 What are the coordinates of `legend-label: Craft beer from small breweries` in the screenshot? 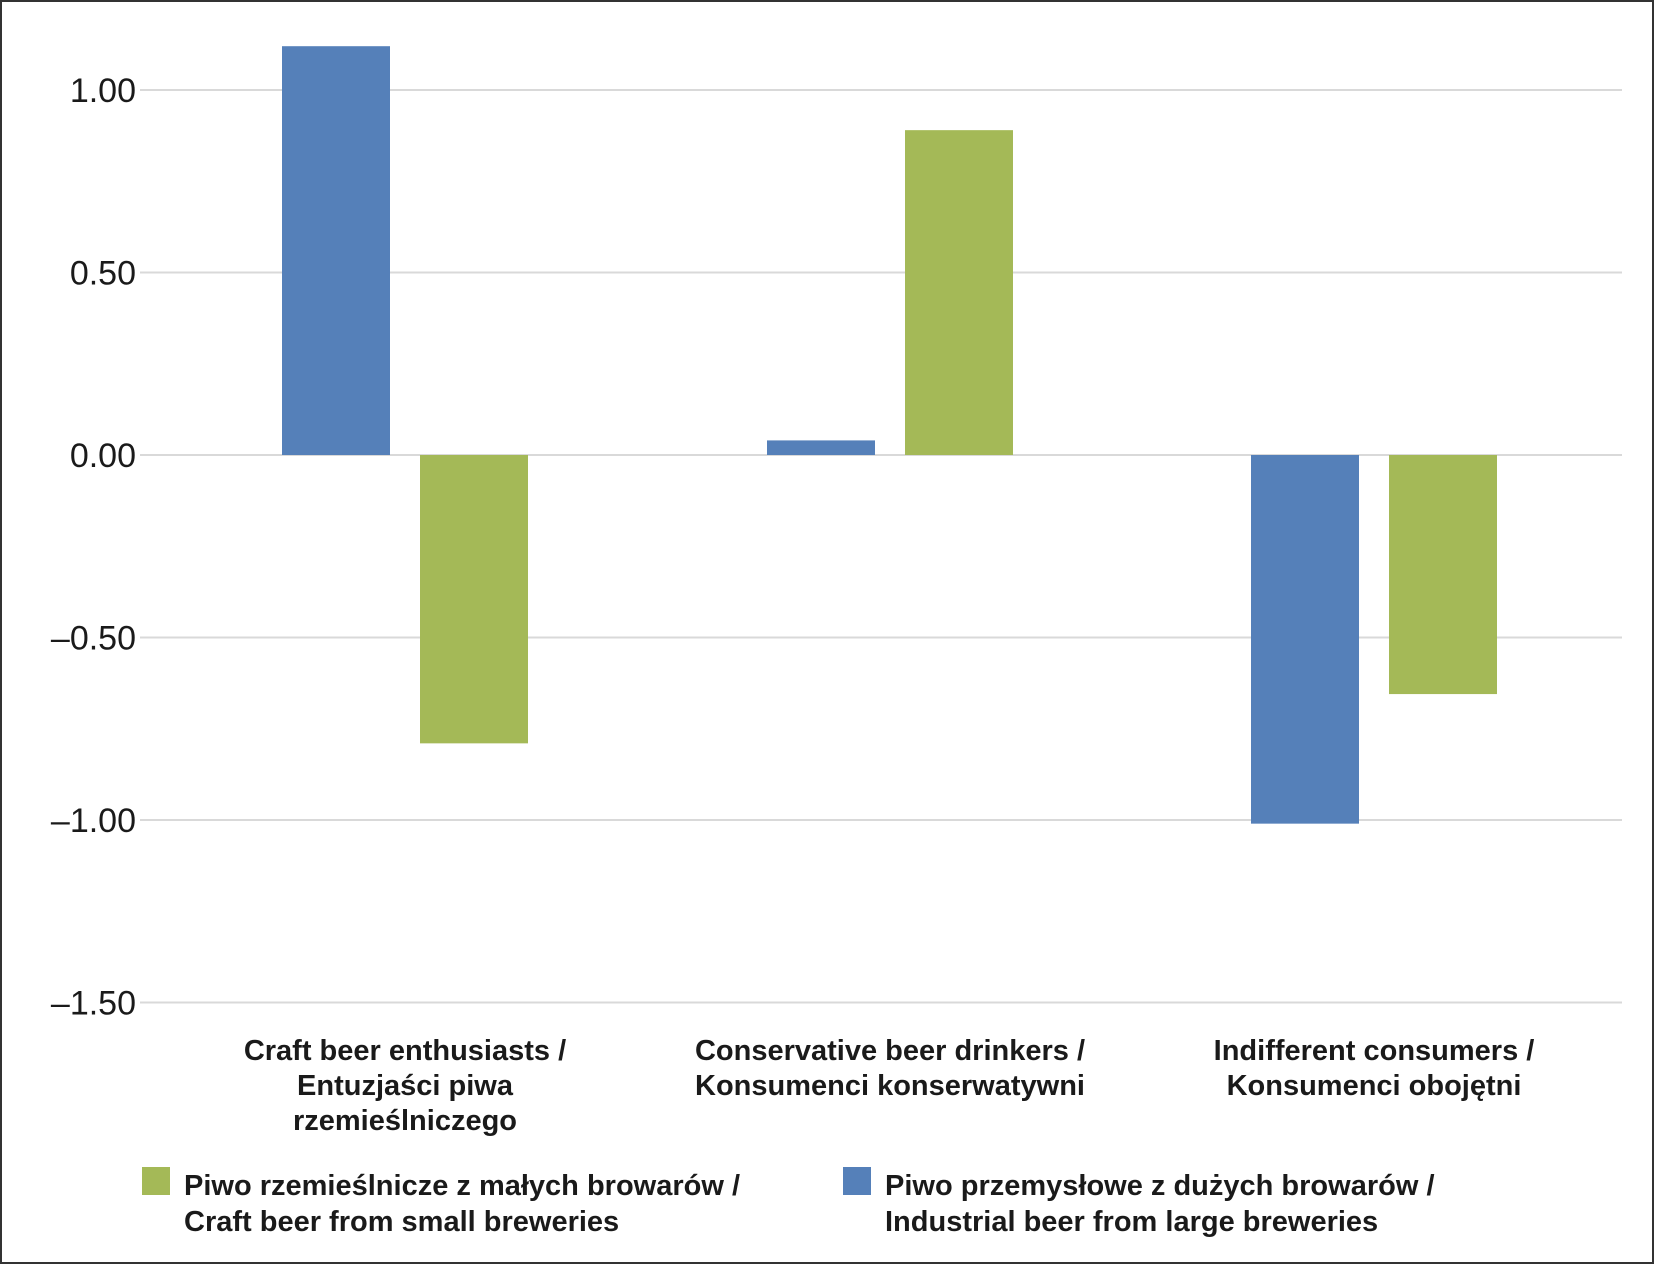 It's located at (401, 1222).